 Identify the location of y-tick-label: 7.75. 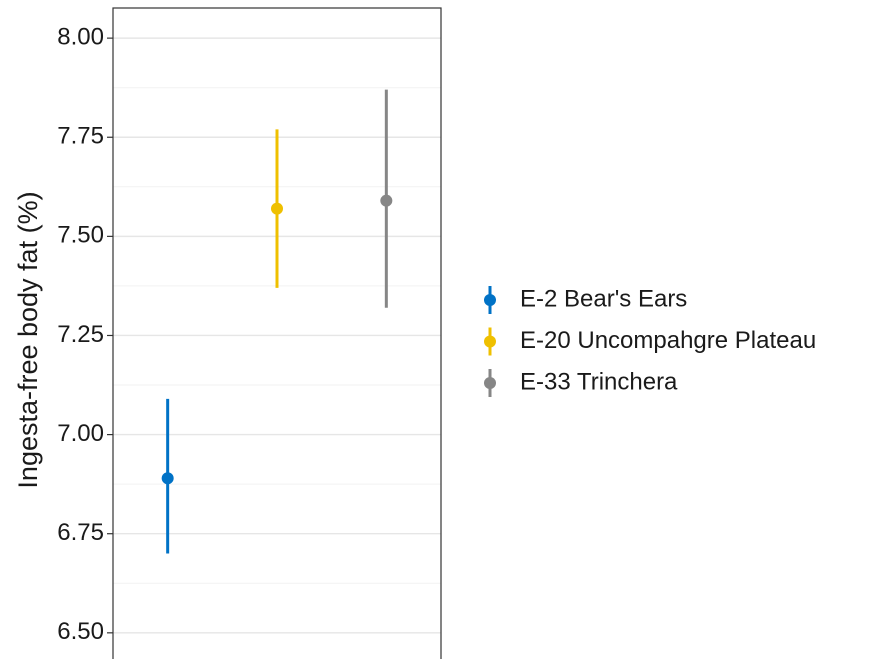
(80, 136).